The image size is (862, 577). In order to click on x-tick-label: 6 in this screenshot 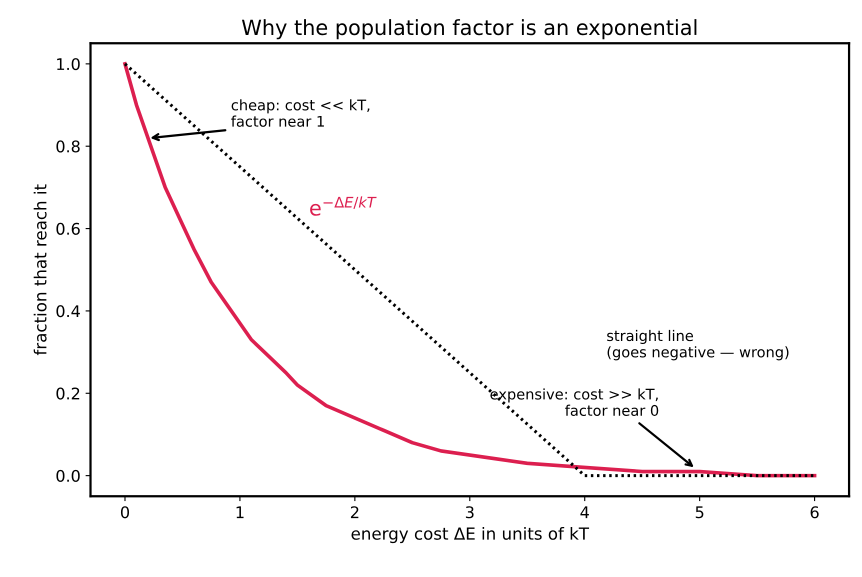, I will do `click(814, 512)`.